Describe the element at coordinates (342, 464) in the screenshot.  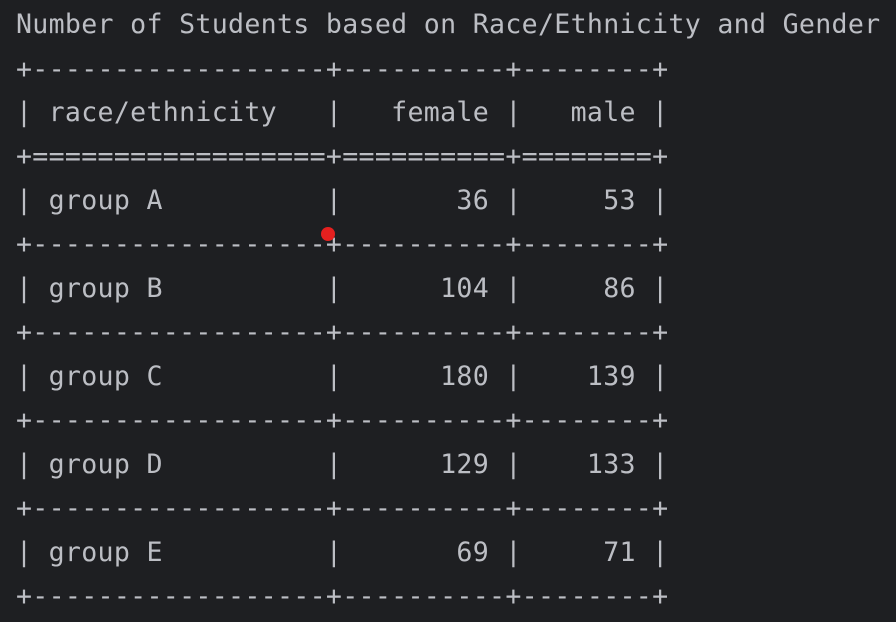
I see `table-row: | group D | 129 | 133 |` at that location.